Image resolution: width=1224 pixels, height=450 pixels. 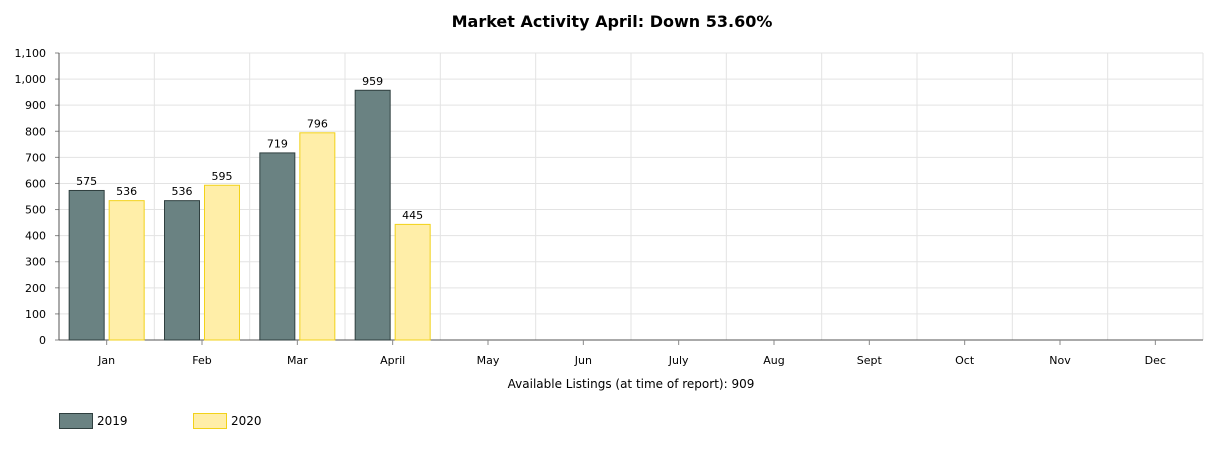 What do you see at coordinates (870, 360) in the screenshot?
I see `x-tick-label: Sept` at bounding box center [870, 360].